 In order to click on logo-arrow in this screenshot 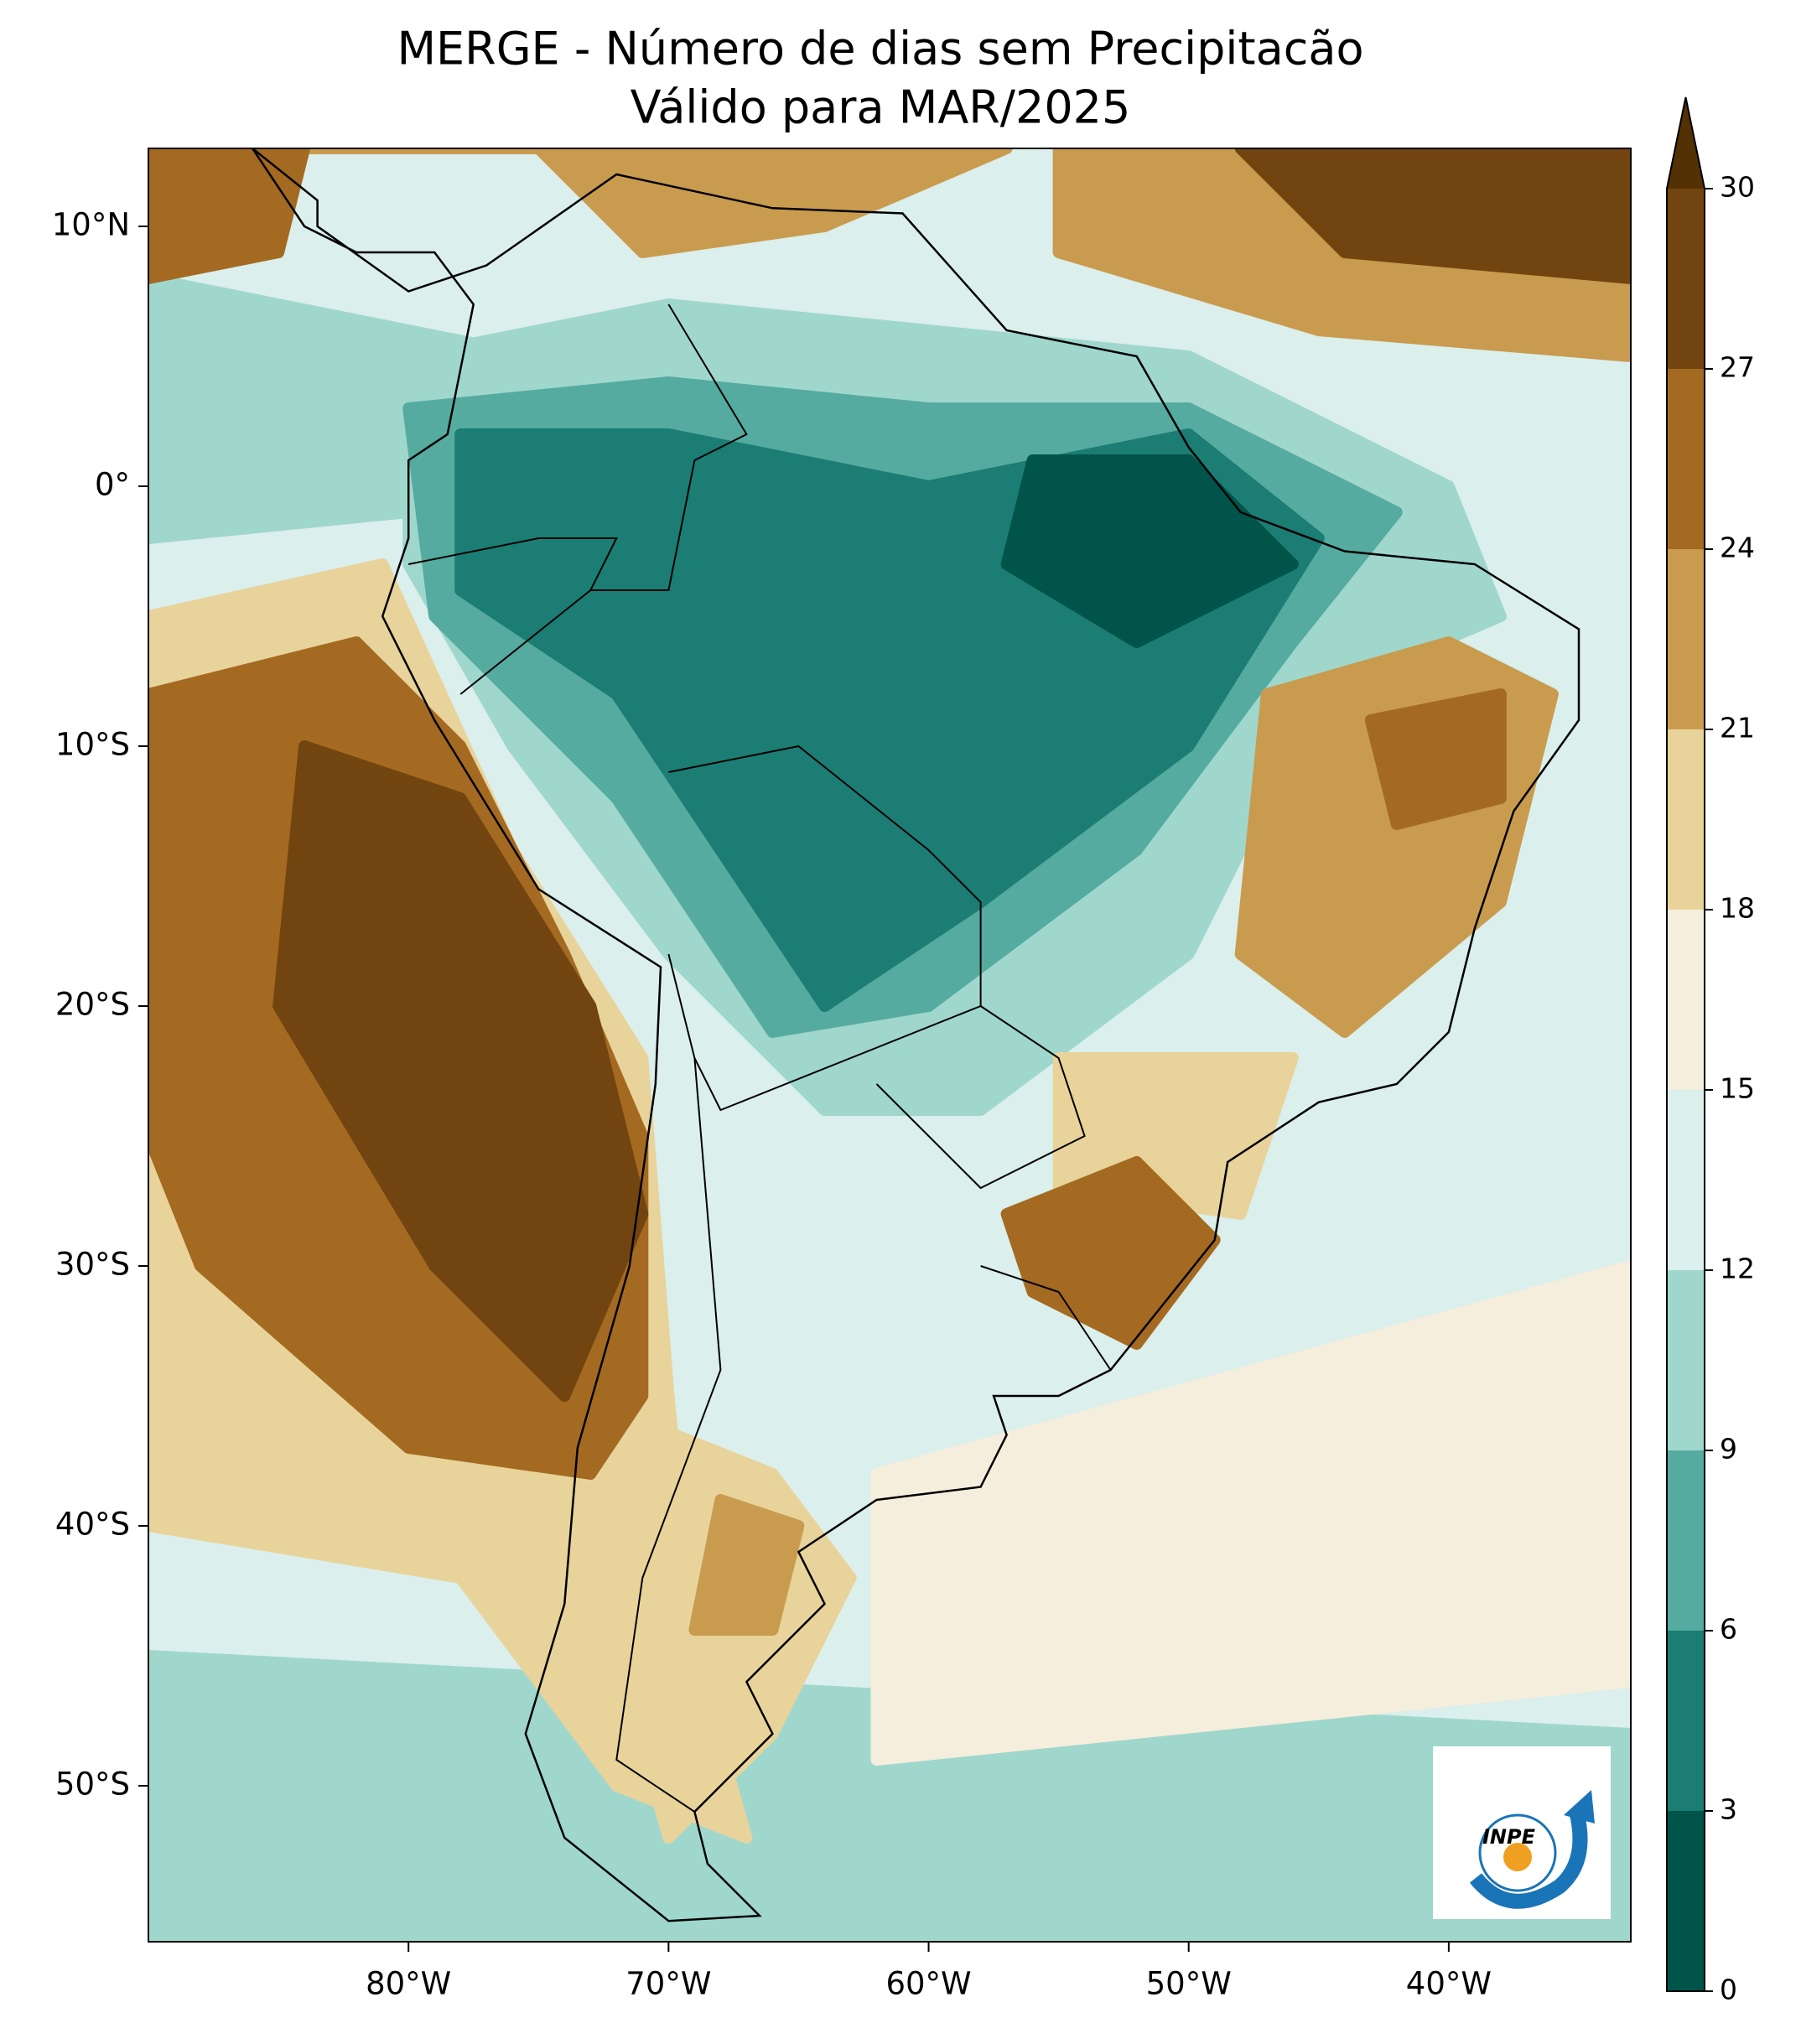, I will do `click(1580, 1807)`.